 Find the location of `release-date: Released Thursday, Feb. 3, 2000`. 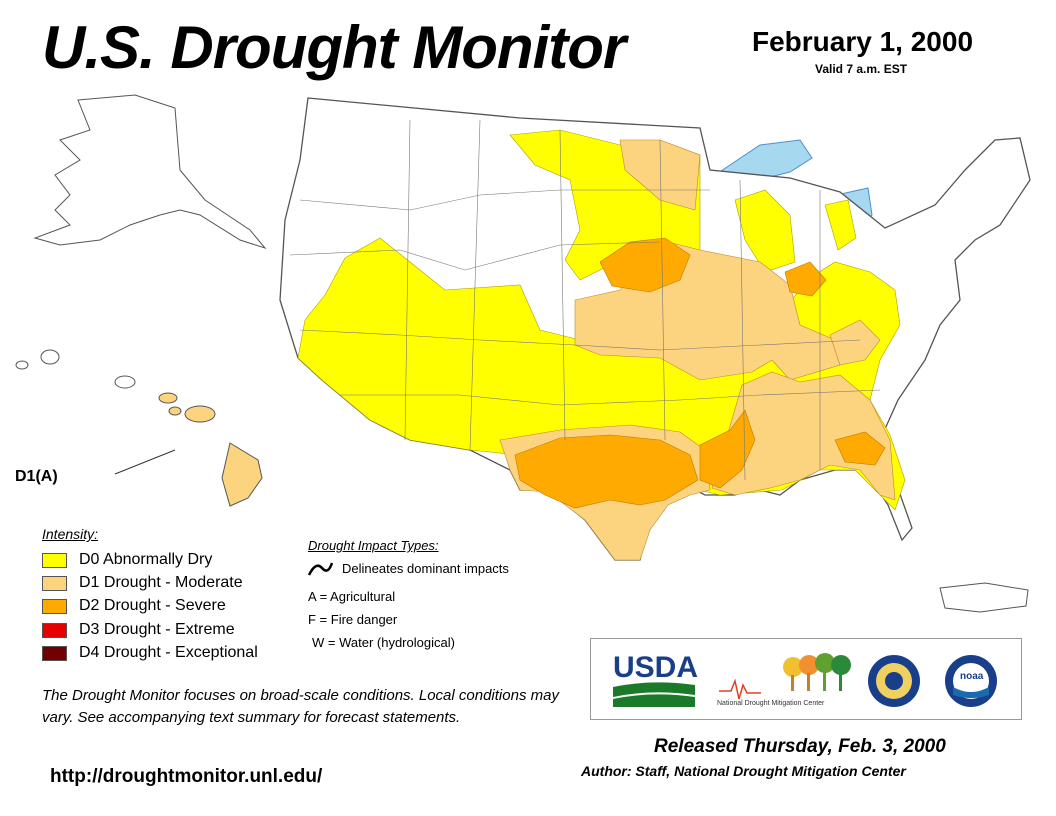

release-date: Released Thursday, Feb. 3, 2000 is located at coordinates (800, 746).